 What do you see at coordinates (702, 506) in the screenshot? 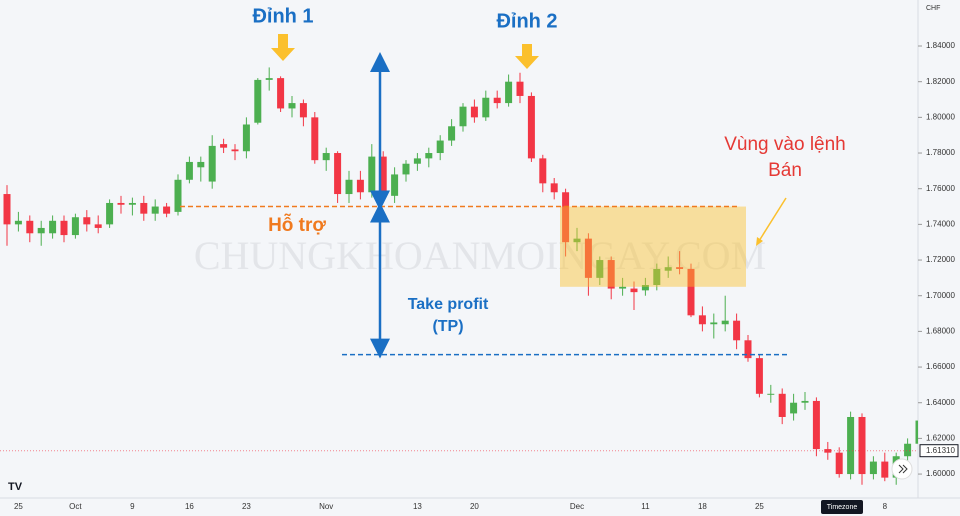
I see `x-tick-label: 18` at bounding box center [702, 506].